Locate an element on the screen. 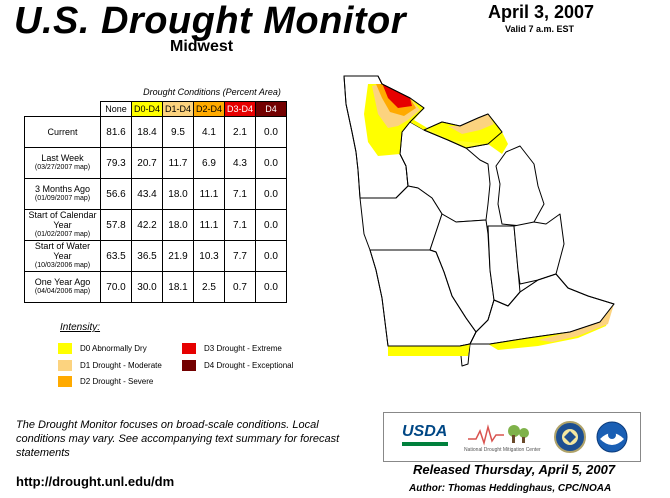 The height and width of the screenshot is (498, 670). col-header-d0-d4: D0-D4 is located at coordinates (147, 109).